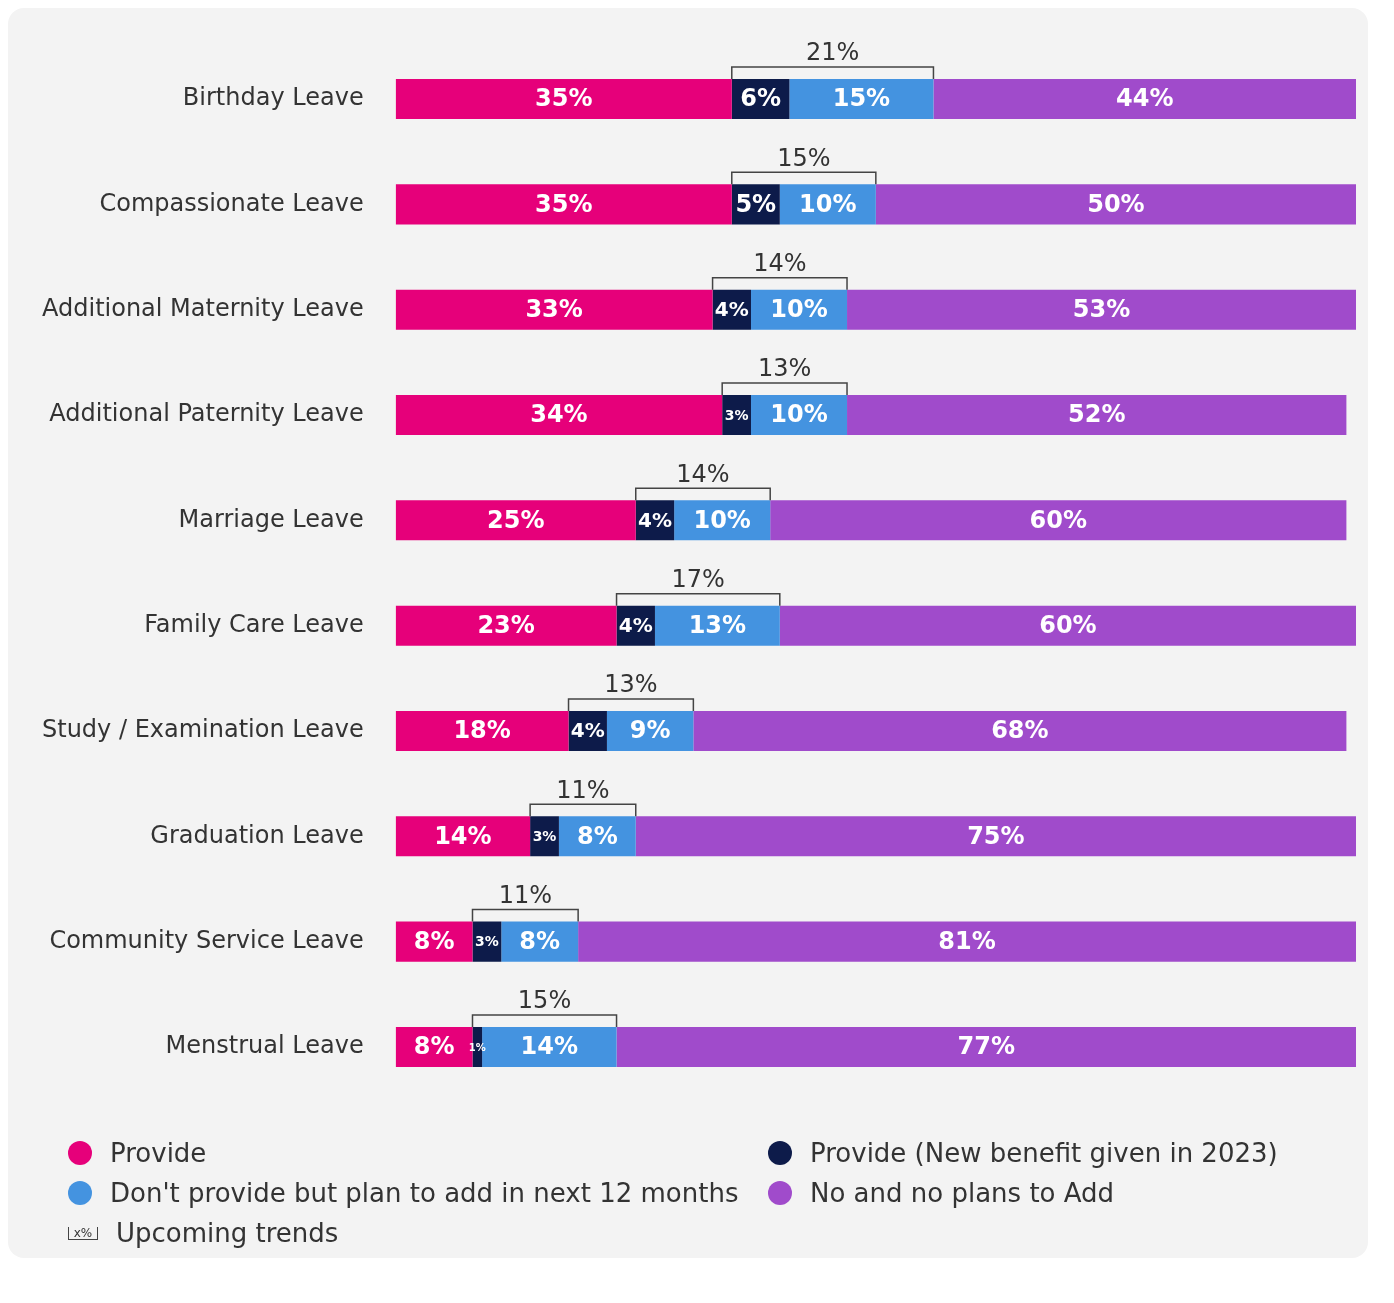 This screenshot has width=1394, height=1303. I want to click on y-tick-label: Graduation Leave, so click(257, 834).